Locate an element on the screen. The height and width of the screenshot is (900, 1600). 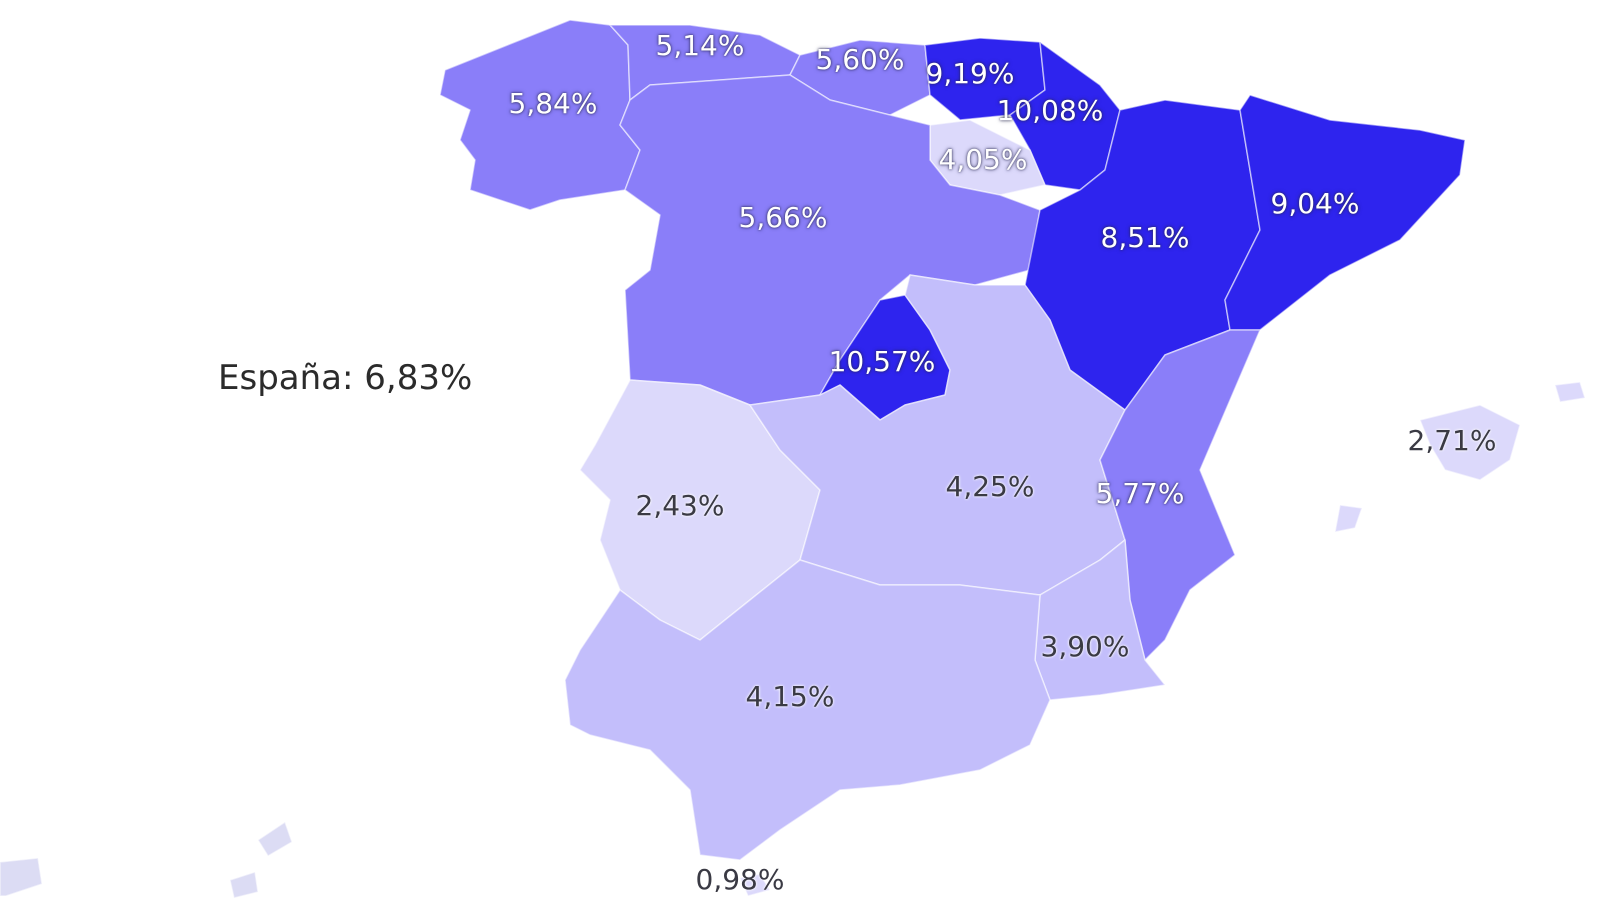
region-navarra is located at coordinates (1065, 116).